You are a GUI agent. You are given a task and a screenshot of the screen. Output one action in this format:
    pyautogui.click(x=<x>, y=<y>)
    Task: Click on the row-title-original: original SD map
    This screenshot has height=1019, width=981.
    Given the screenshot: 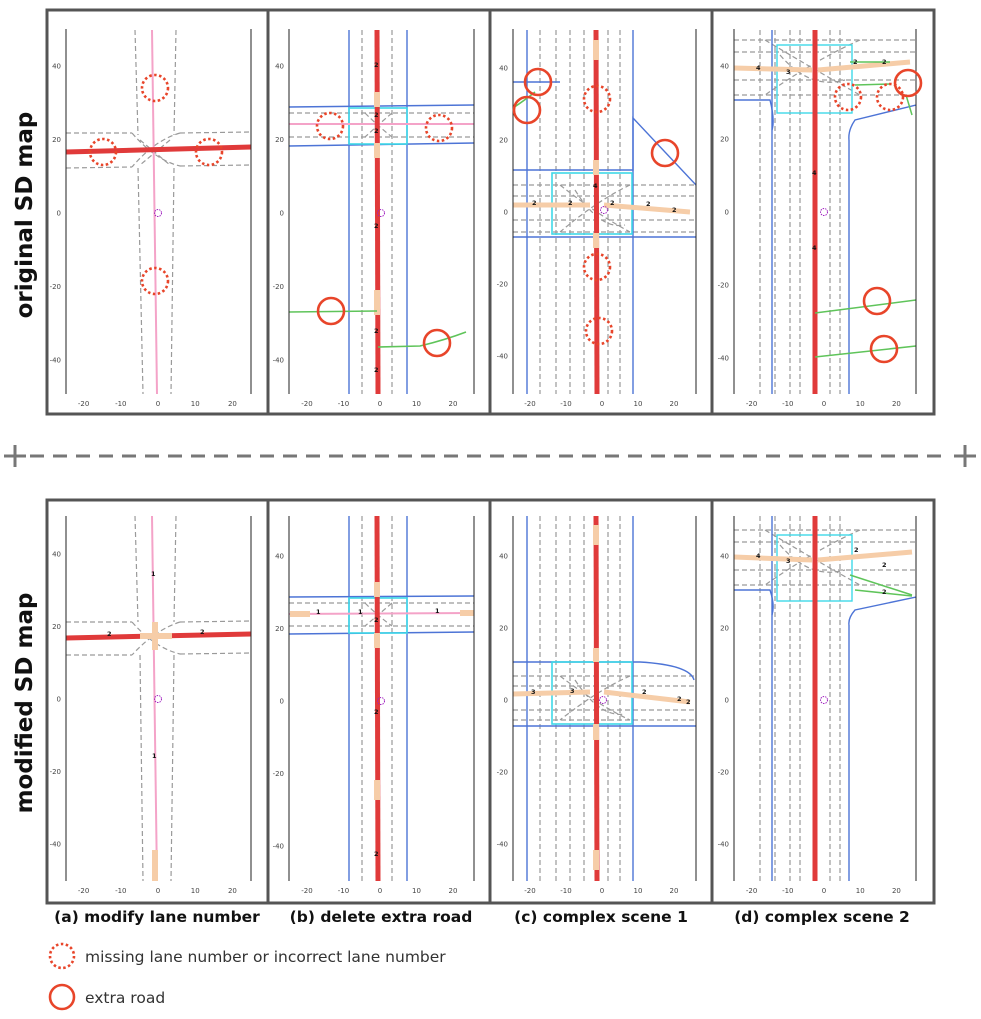 What is the action you would take?
    pyautogui.click(x=25, y=215)
    